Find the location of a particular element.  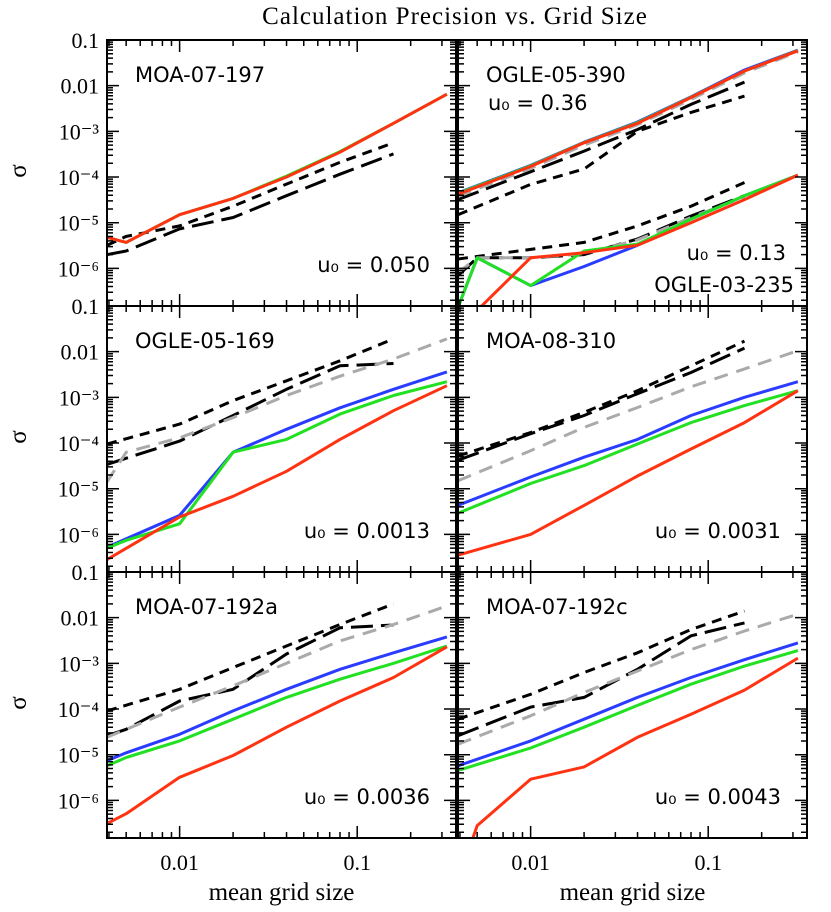

chart-title: Calculation Precision vs. Grid Size is located at coordinates (455, 16).